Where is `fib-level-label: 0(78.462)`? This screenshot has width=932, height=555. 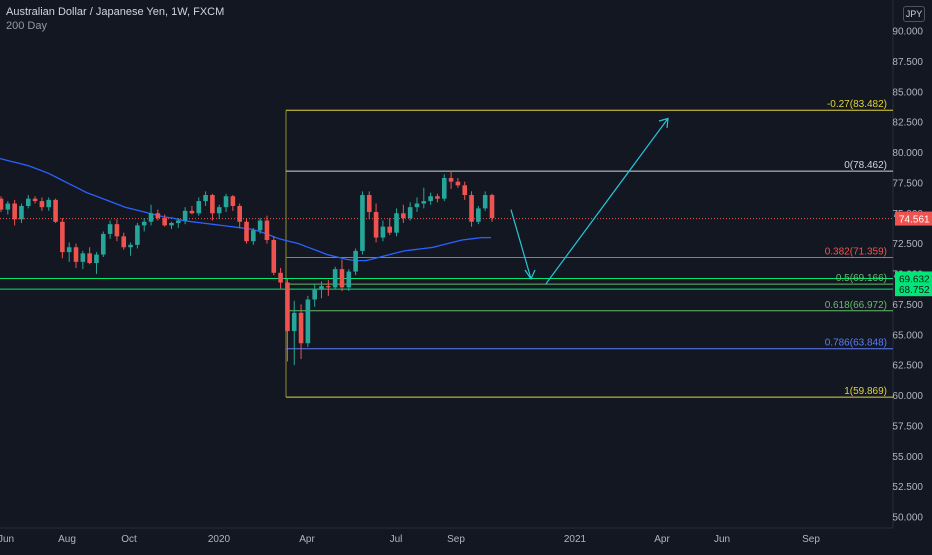 fib-level-label: 0(78.462) is located at coordinates (865, 165).